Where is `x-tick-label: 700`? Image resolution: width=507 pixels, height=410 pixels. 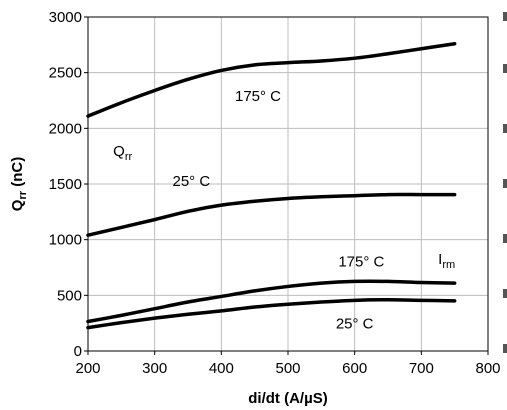
x-tick-label: 700 is located at coordinates (421, 368).